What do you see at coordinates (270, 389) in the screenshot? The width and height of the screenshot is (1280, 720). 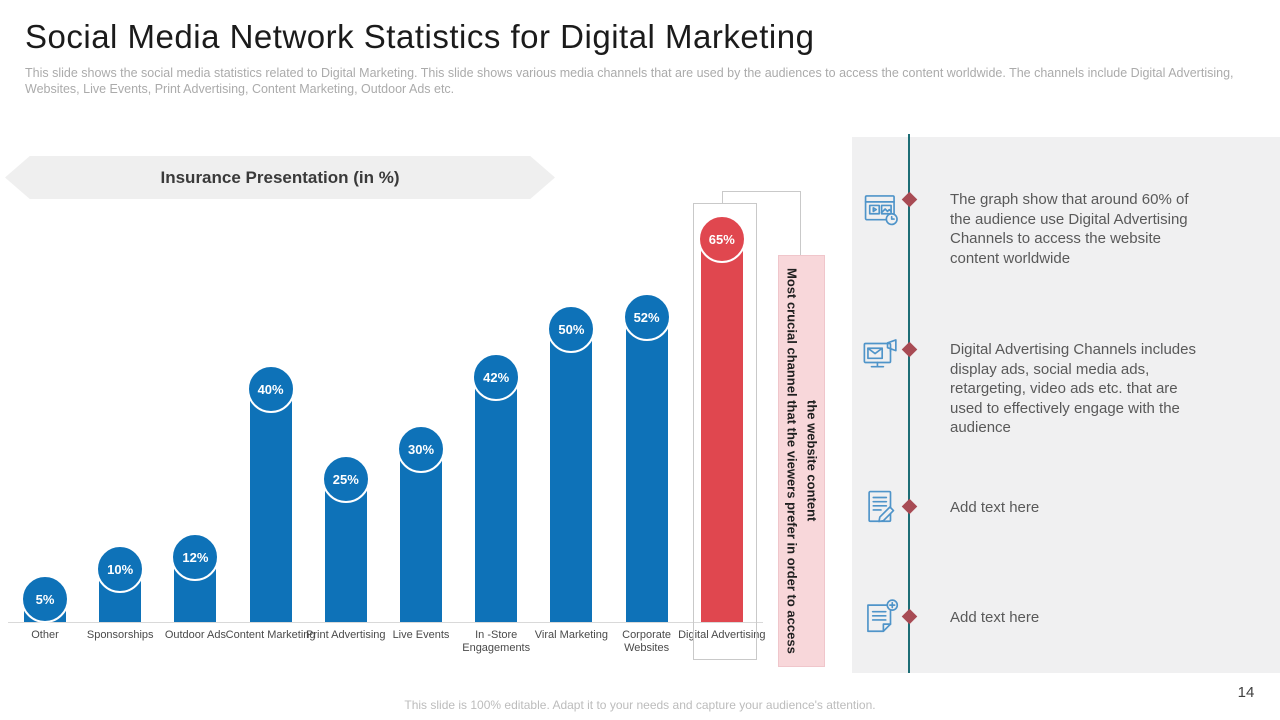 I see `chart-bar-value: 40%` at bounding box center [270, 389].